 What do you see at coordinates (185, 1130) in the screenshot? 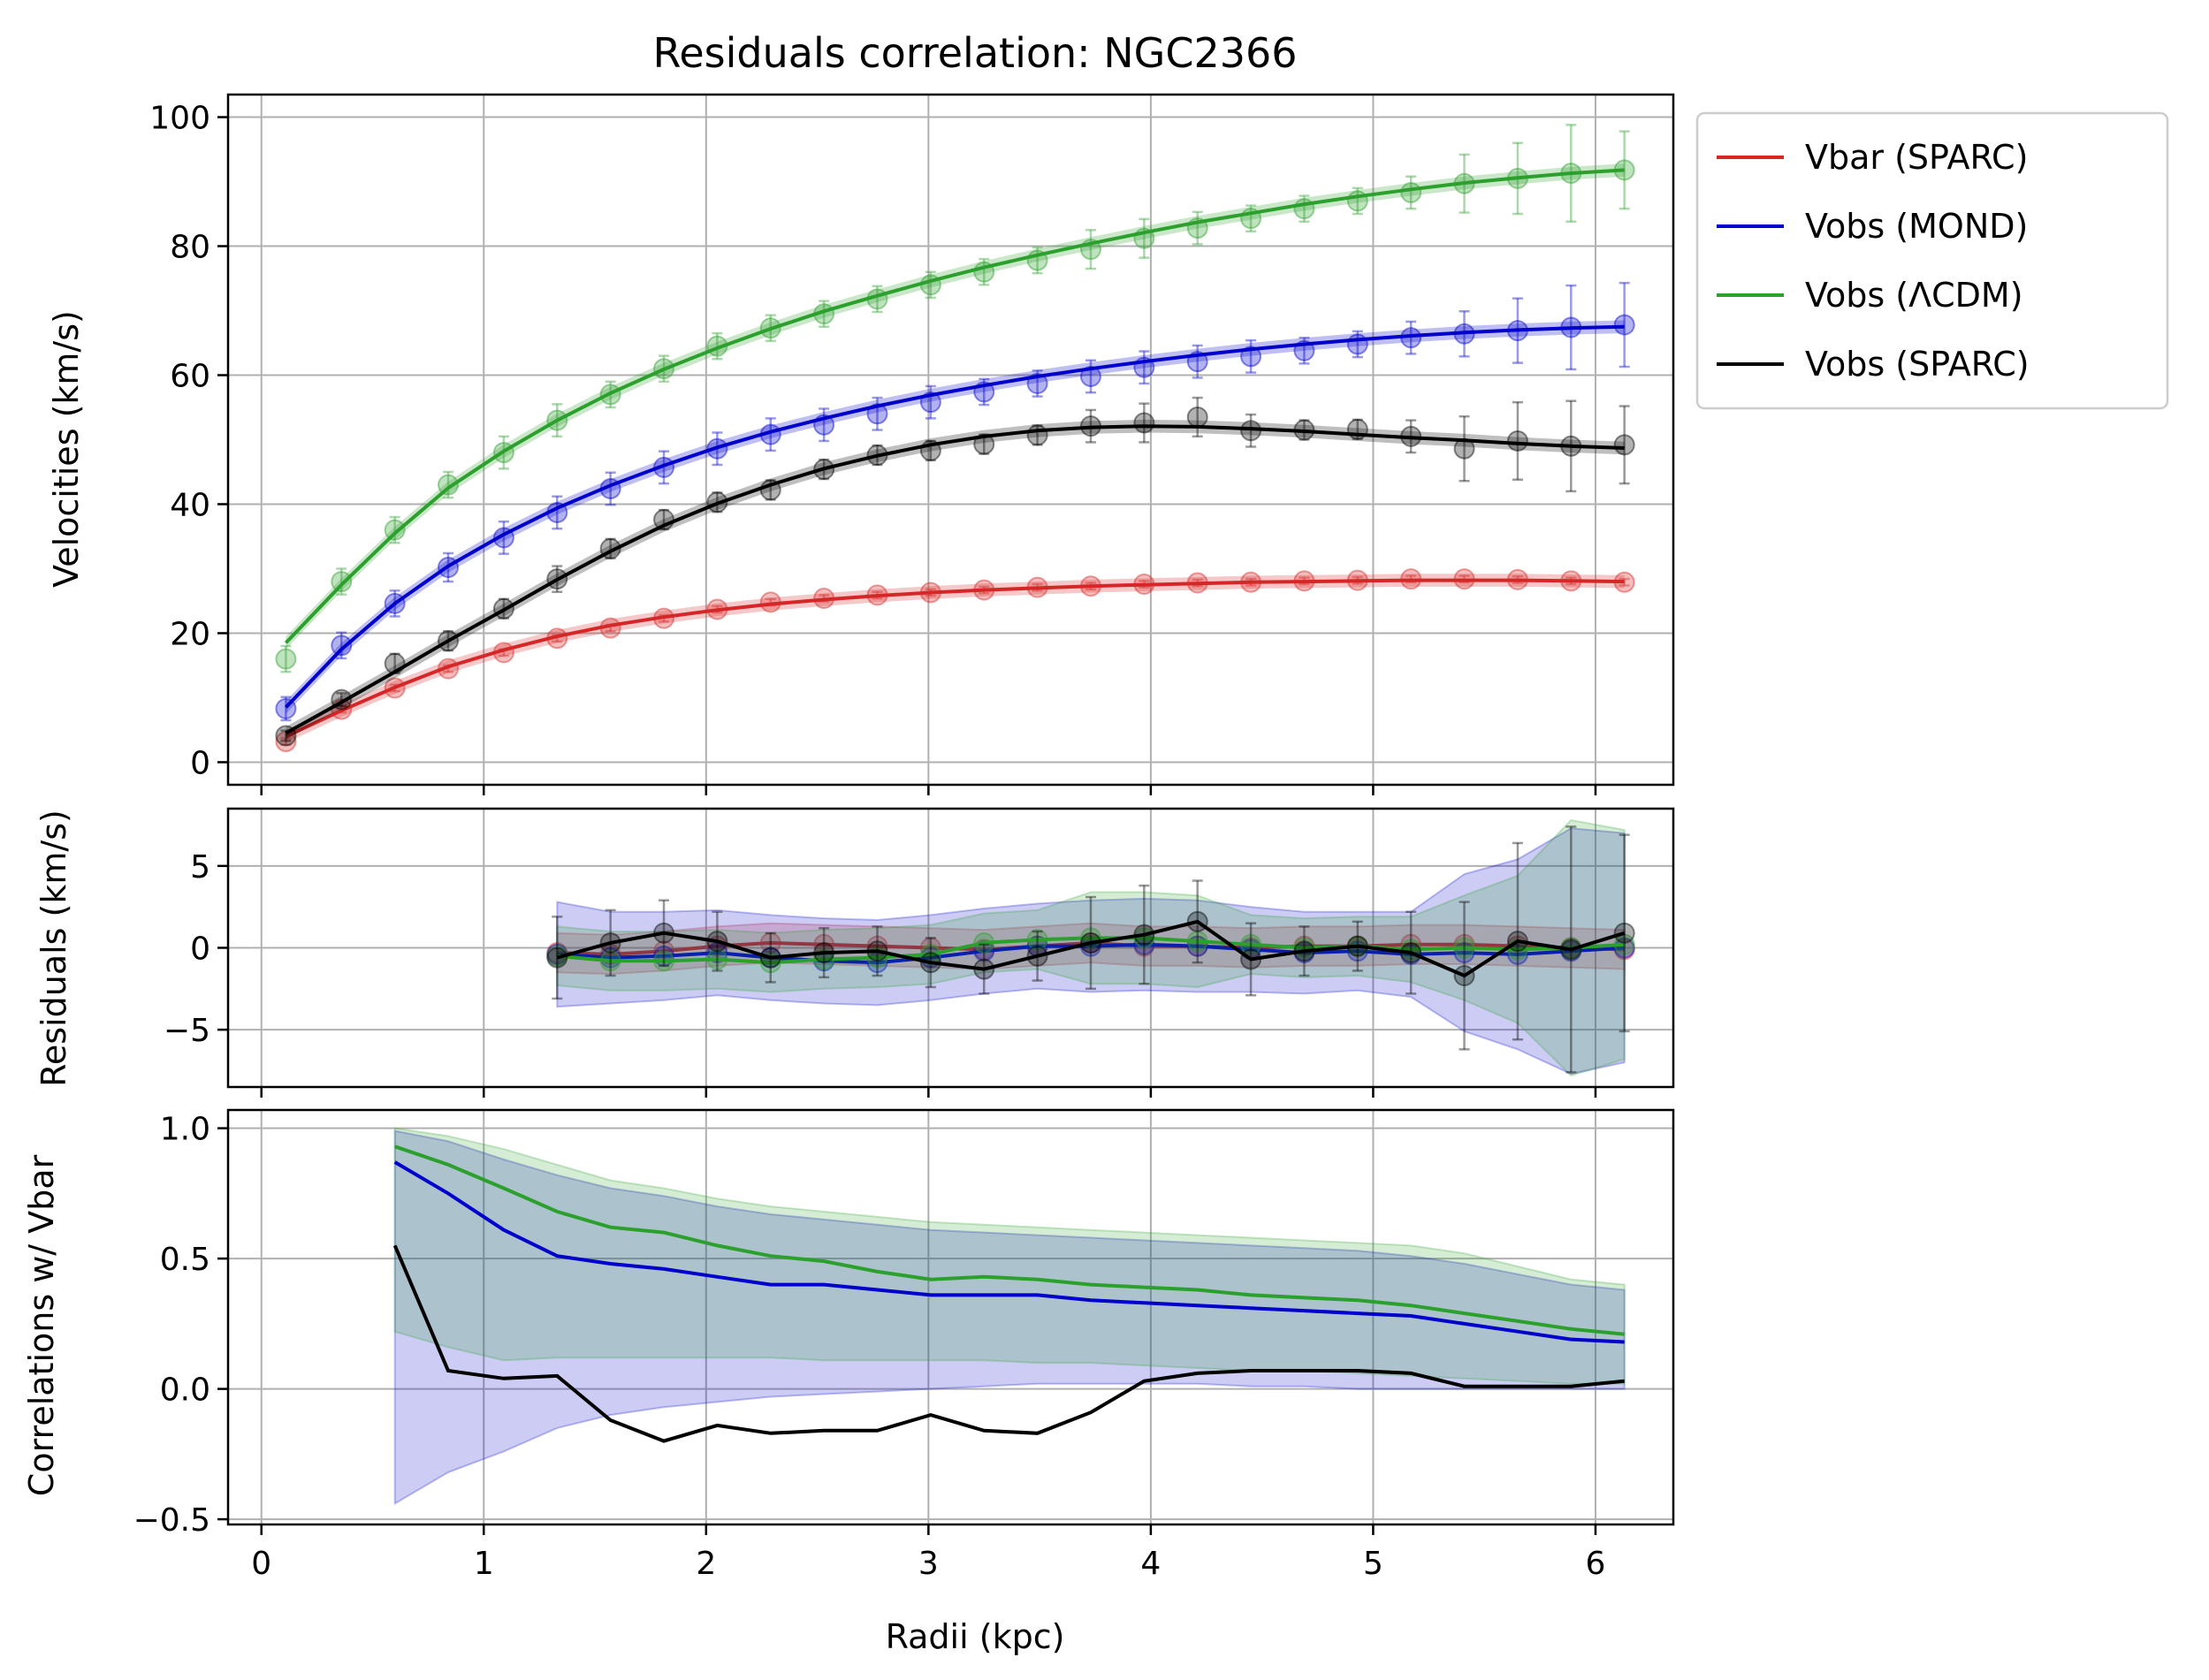
I see `y-tick-label: 1.0` at bounding box center [185, 1130].